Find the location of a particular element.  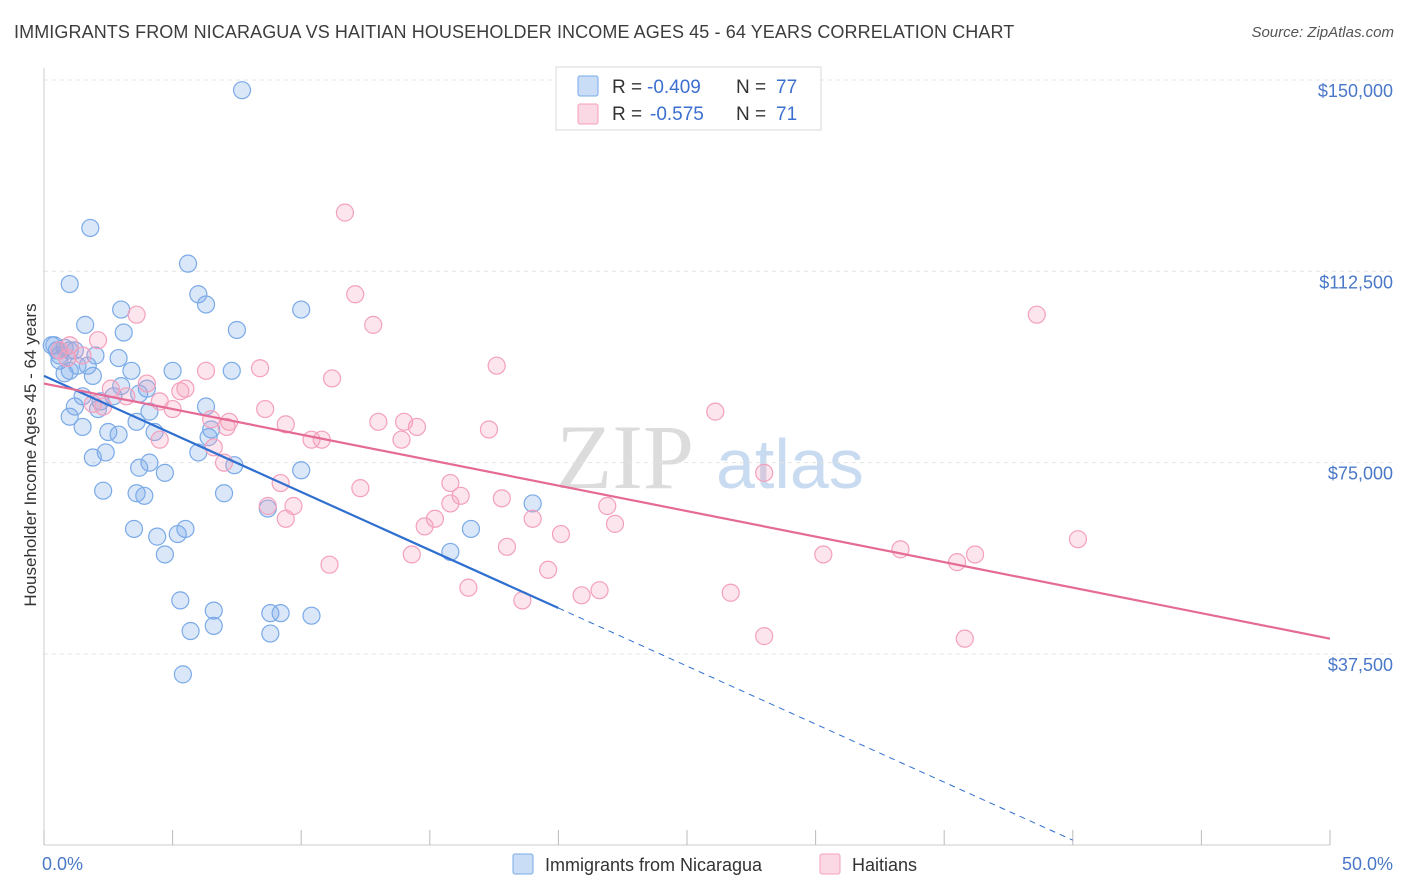

bottom-legend-swatch-nicaragua is located at coordinates (523, 864).